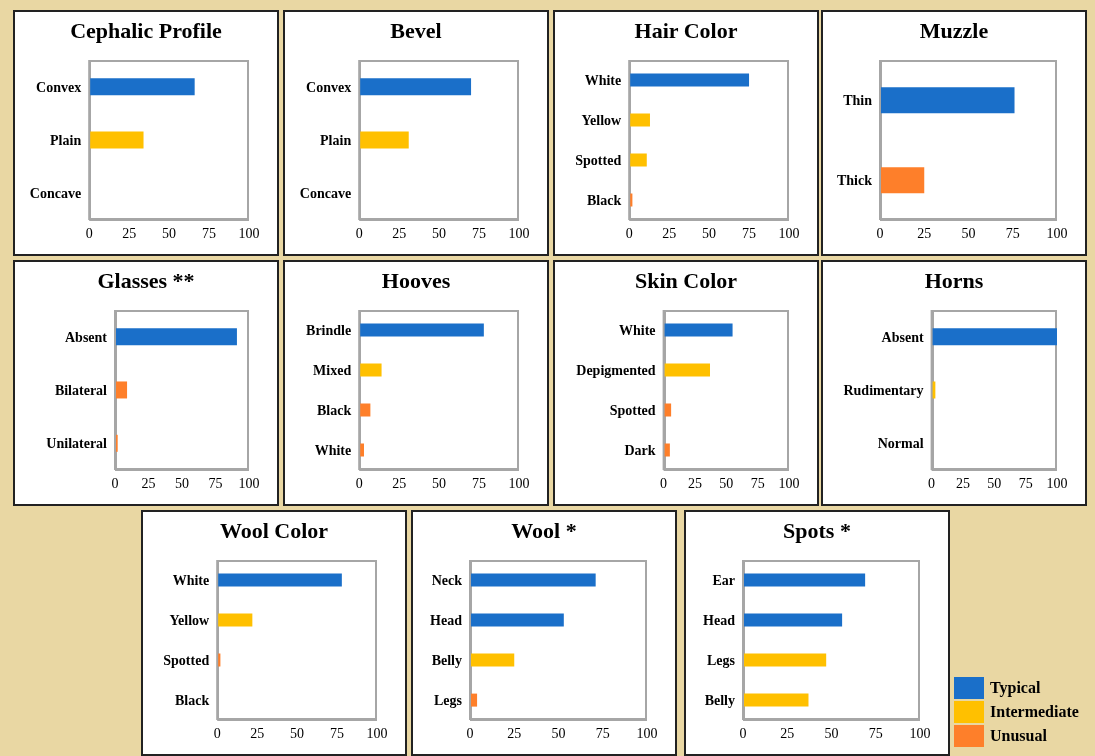 The width and height of the screenshot is (1095, 756). Describe the element at coordinates (616, 370) in the screenshot. I see `y-tick-label: Depigmented` at that location.